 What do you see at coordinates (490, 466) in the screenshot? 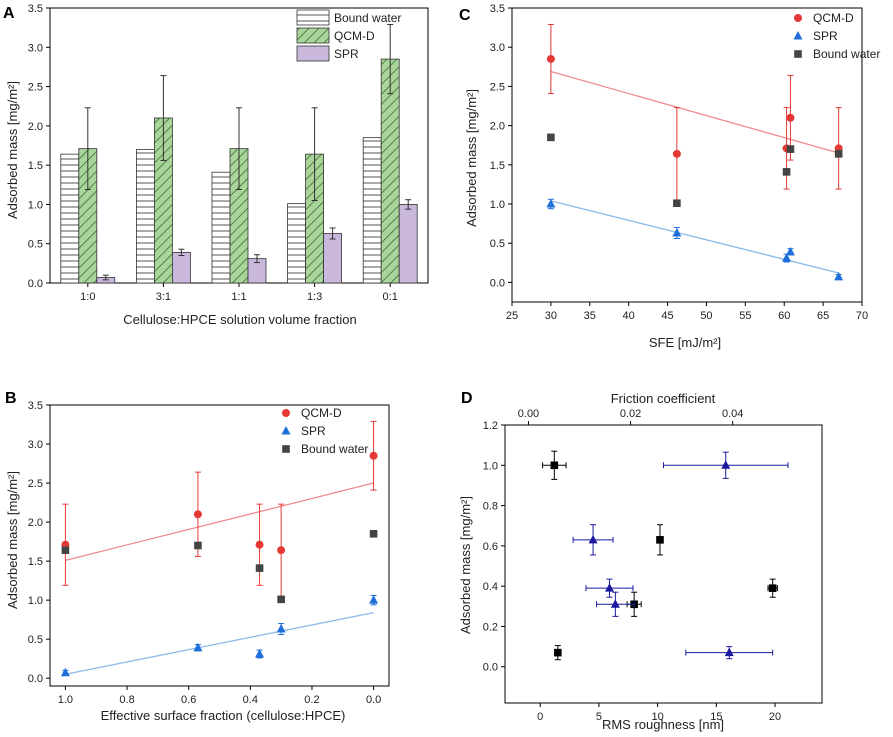
I see `panel-d-ytick-label: 1.0` at bounding box center [490, 466].